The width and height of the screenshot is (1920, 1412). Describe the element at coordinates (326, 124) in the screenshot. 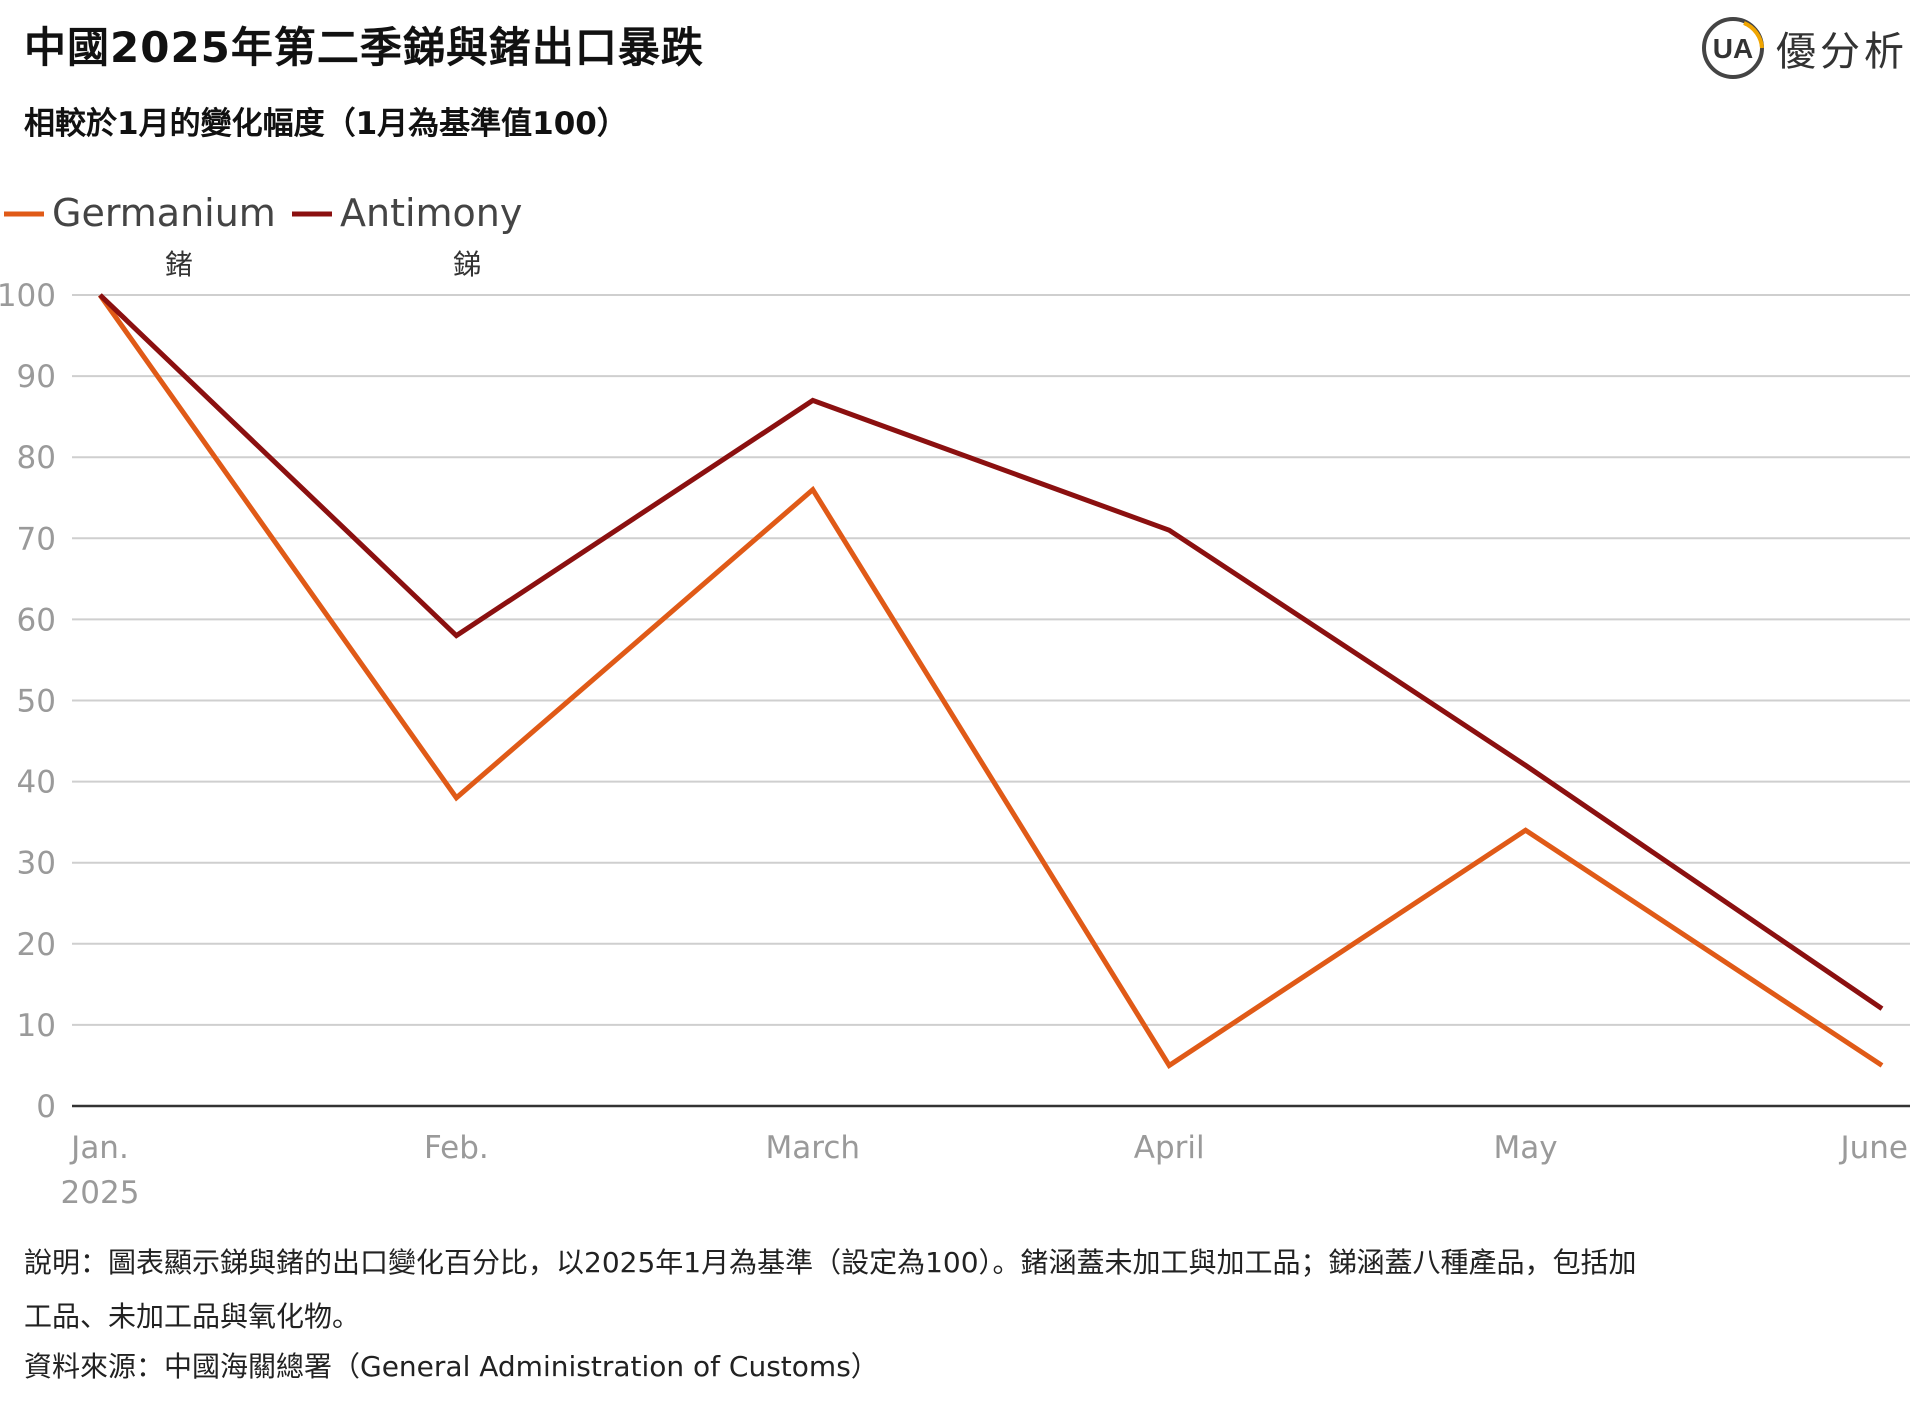

I see `chart-subtitle: 相較於1月的變化幅度（1月為基準值100）` at that location.